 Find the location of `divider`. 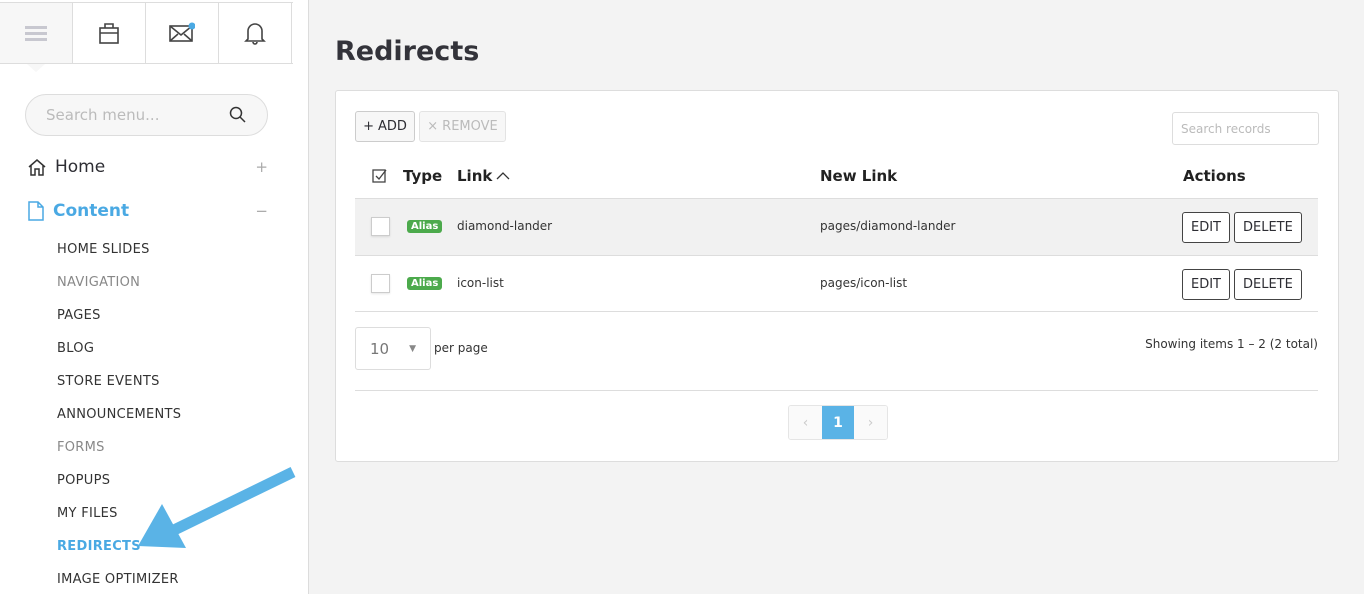

divider is located at coordinates (836, 390).